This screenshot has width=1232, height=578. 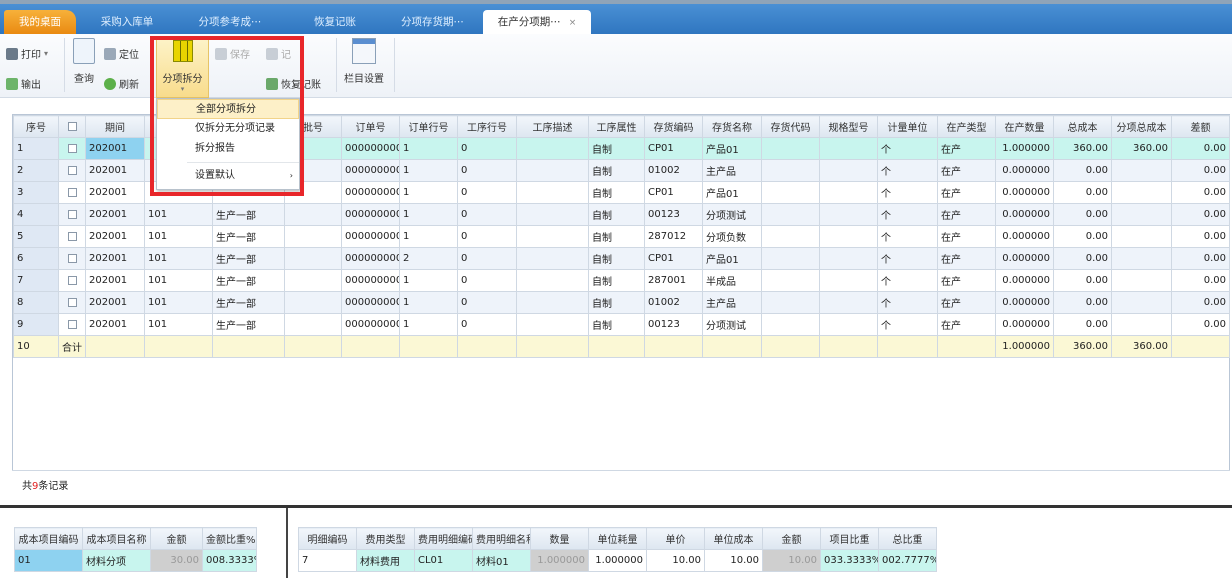 I want to click on tab-desktop: 我的桌面, so click(x=40, y=22).